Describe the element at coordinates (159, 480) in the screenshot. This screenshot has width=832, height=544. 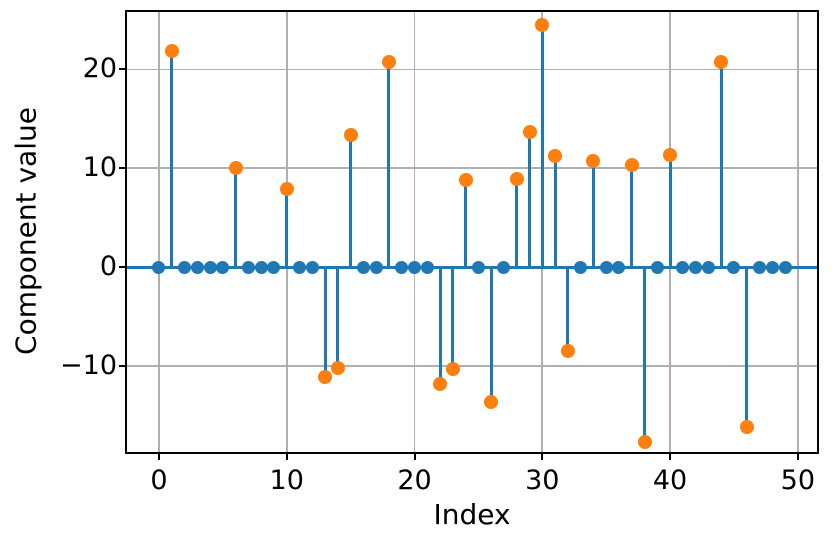
I see `x-tick-label: 0` at that location.